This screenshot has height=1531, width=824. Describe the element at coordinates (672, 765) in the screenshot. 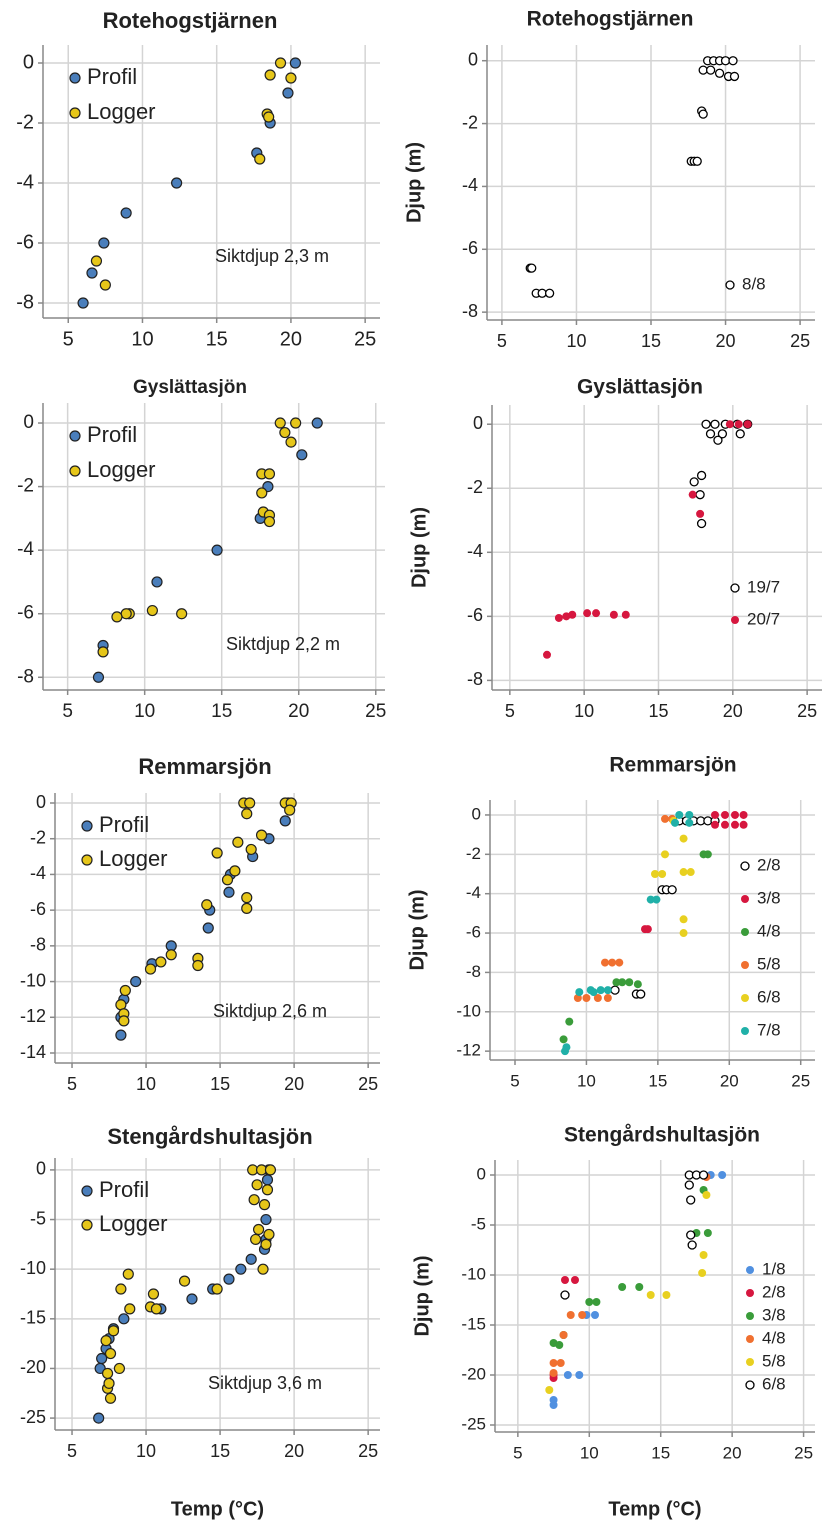

I see `chart-title: Remmarsjön` at that location.